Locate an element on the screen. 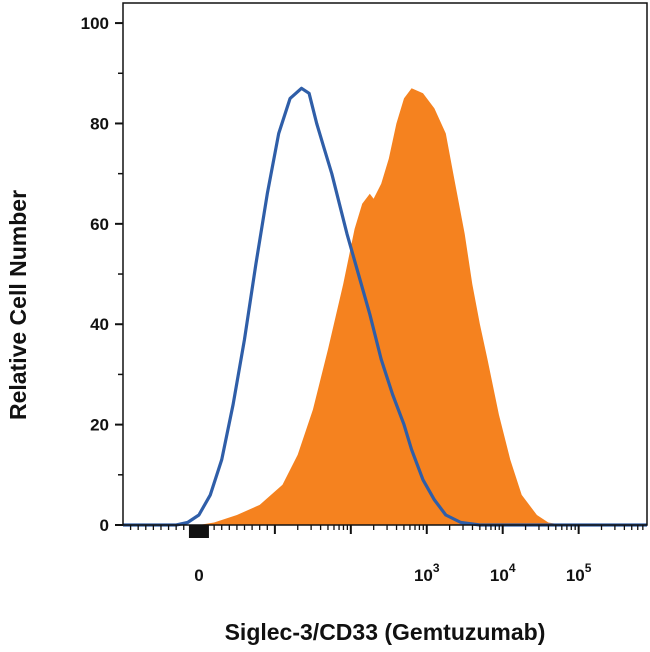  x-tick-label: 10⁵ is located at coordinates (579, 573).